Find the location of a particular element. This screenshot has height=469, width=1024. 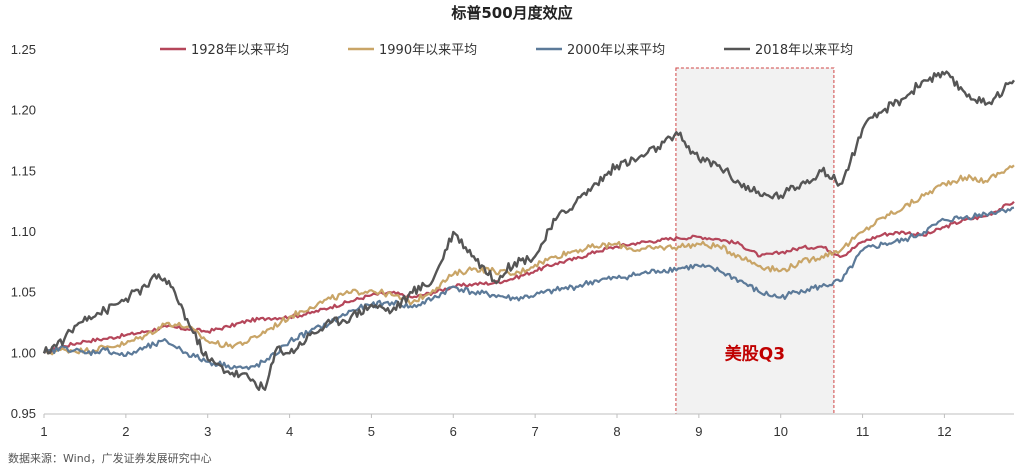

source-note: 数据来源：Wind，广发证券发展研究中心 is located at coordinates (110, 458).